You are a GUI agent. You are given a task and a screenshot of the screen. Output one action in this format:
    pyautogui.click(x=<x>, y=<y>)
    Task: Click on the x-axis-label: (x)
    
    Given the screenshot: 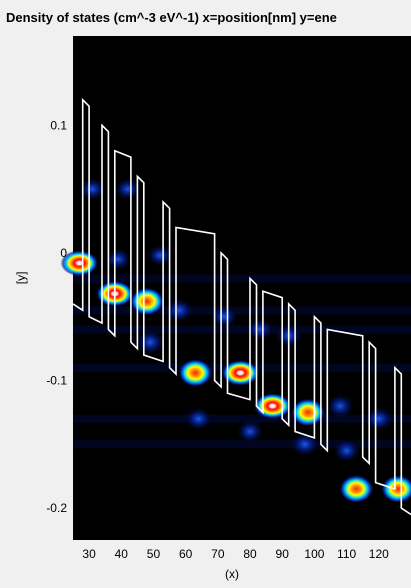 What is the action you would take?
    pyautogui.click(x=232, y=574)
    